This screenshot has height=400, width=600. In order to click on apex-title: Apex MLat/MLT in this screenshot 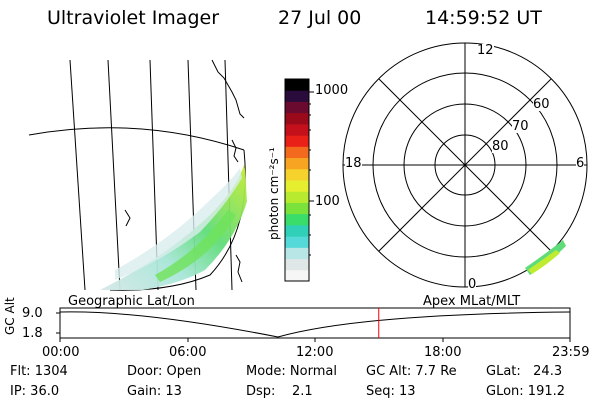, I will do `click(472, 301)`.